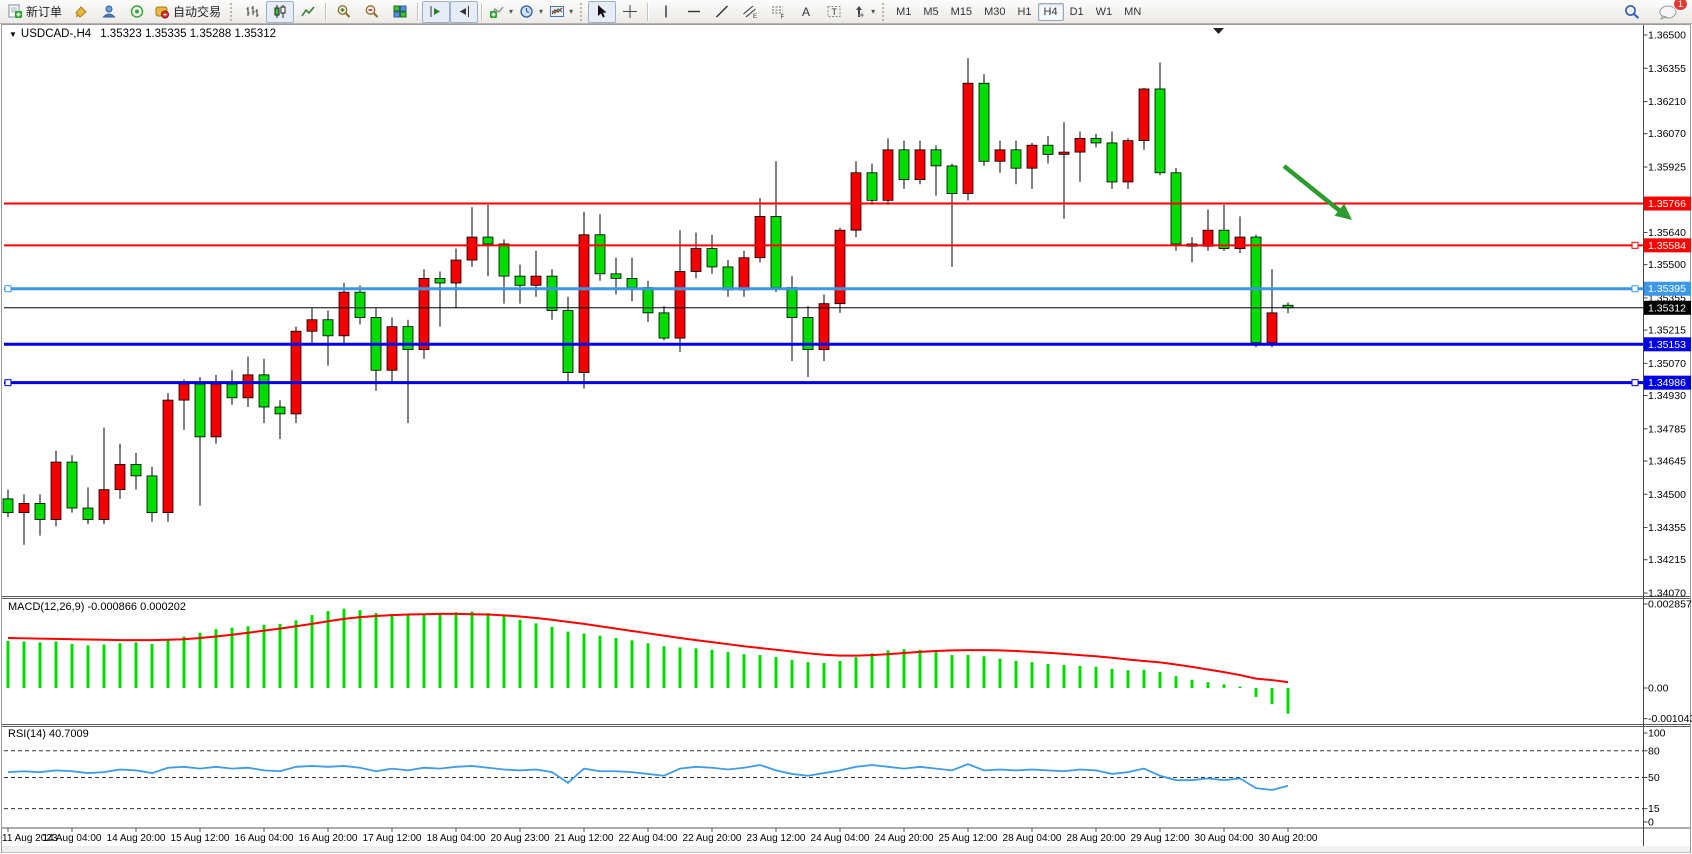  Describe the element at coordinates (501, 12) in the screenshot. I see `indicators-button: ▾` at that location.